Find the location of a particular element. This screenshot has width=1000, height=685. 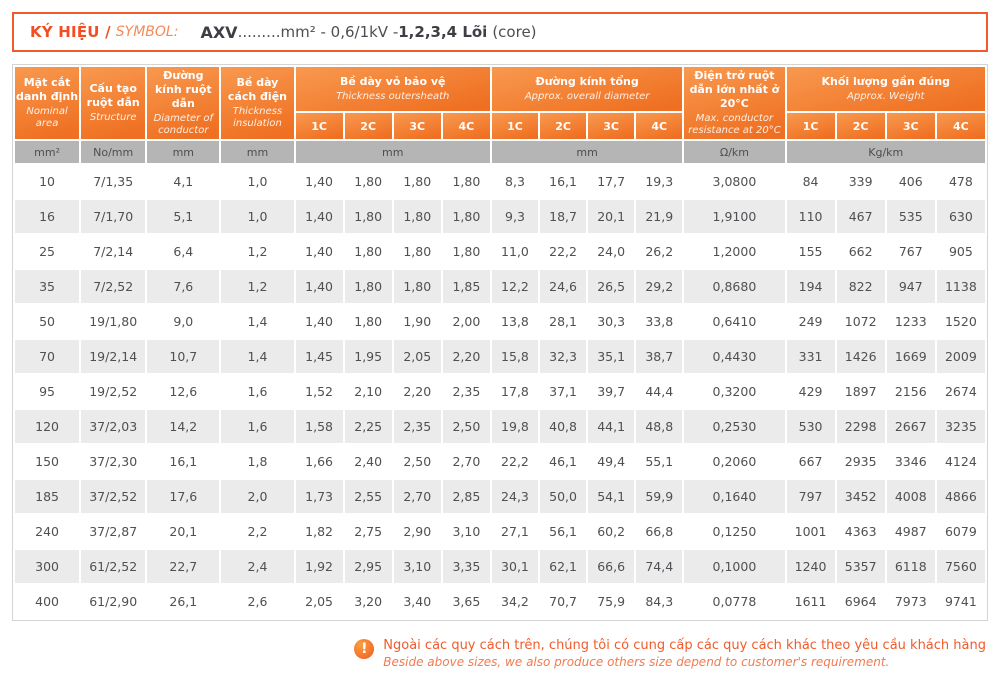

table-cell: 4363 is located at coordinates (860, 531).